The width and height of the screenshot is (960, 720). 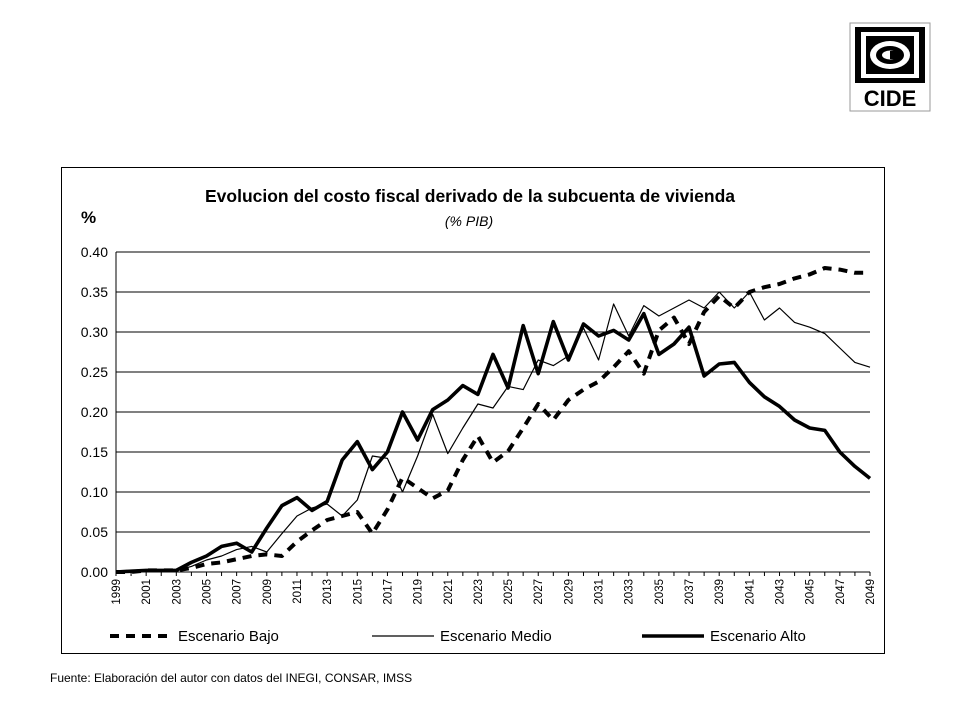 I want to click on y-tick-label: 0.35, so click(x=94, y=292).